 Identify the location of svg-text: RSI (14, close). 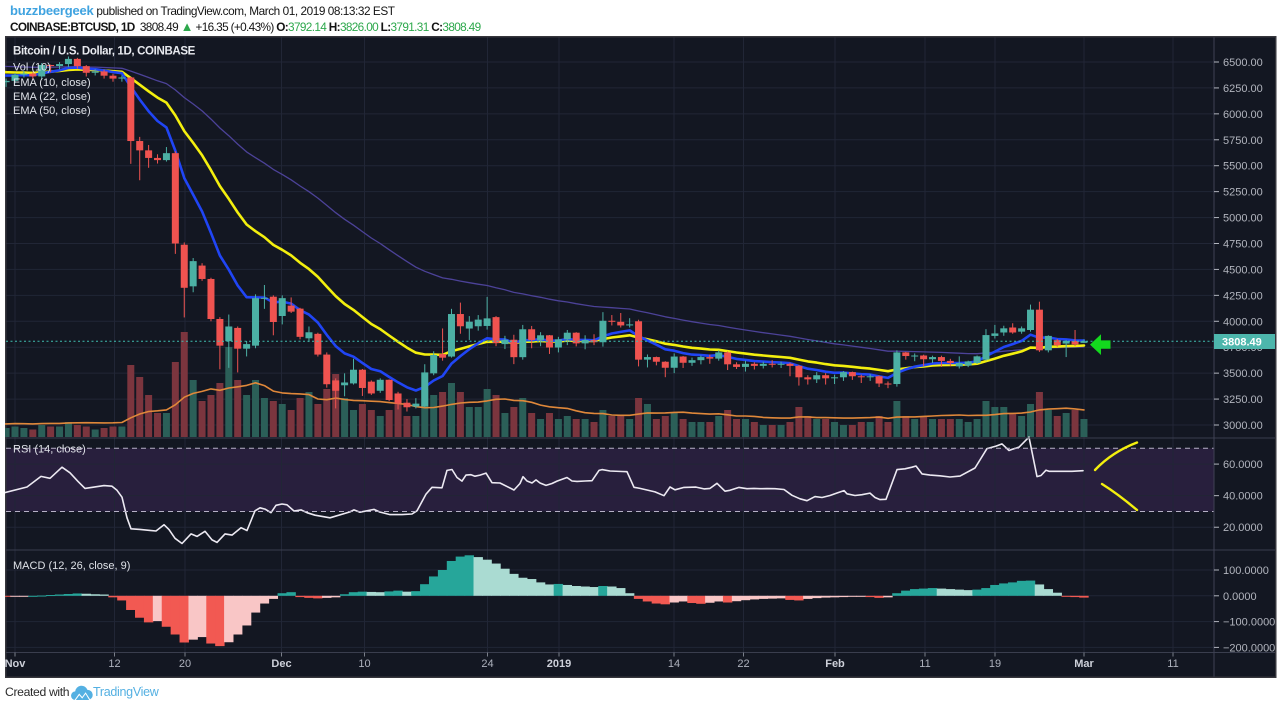
(49, 450).